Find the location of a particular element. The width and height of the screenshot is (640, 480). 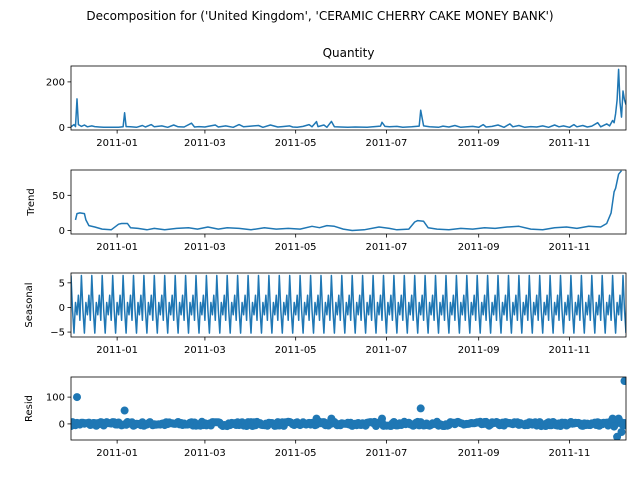

observed-title: Quantity is located at coordinates (349, 53).